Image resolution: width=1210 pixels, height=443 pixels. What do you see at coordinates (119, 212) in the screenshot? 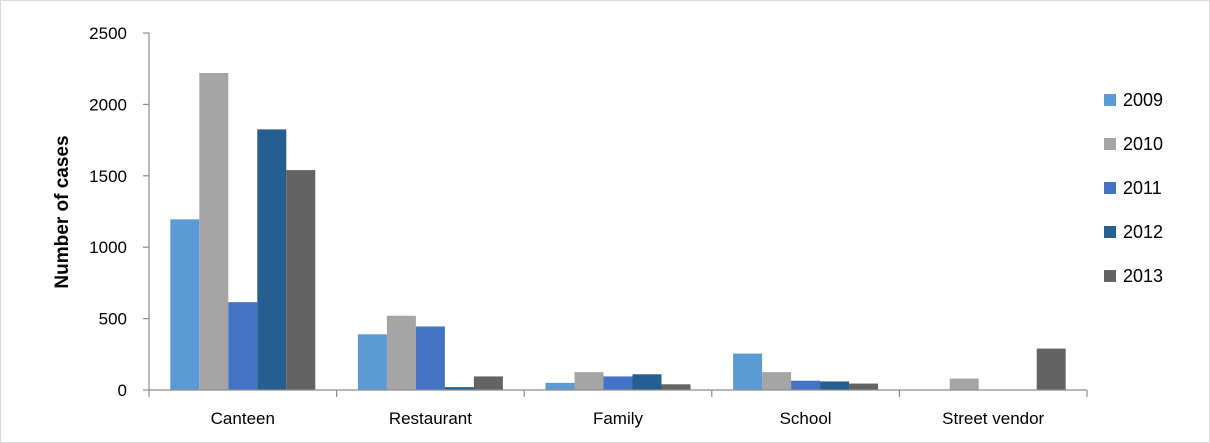
I see `y-axis-ticks: 0 500 1000 1500 2000 2500` at bounding box center [119, 212].